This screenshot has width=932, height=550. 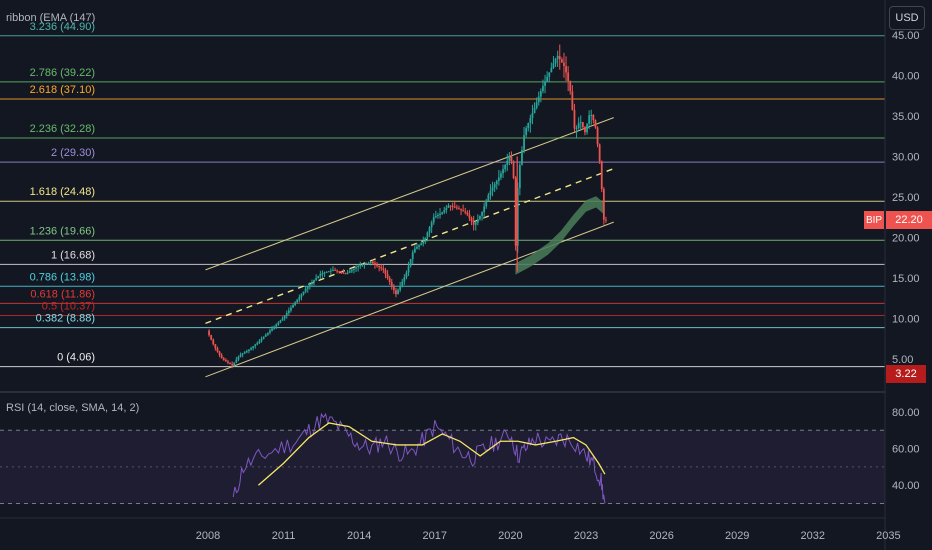 What do you see at coordinates (73, 153) in the screenshot?
I see `fib-level-label: 2 (29.30)` at bounding box center [73, 153].